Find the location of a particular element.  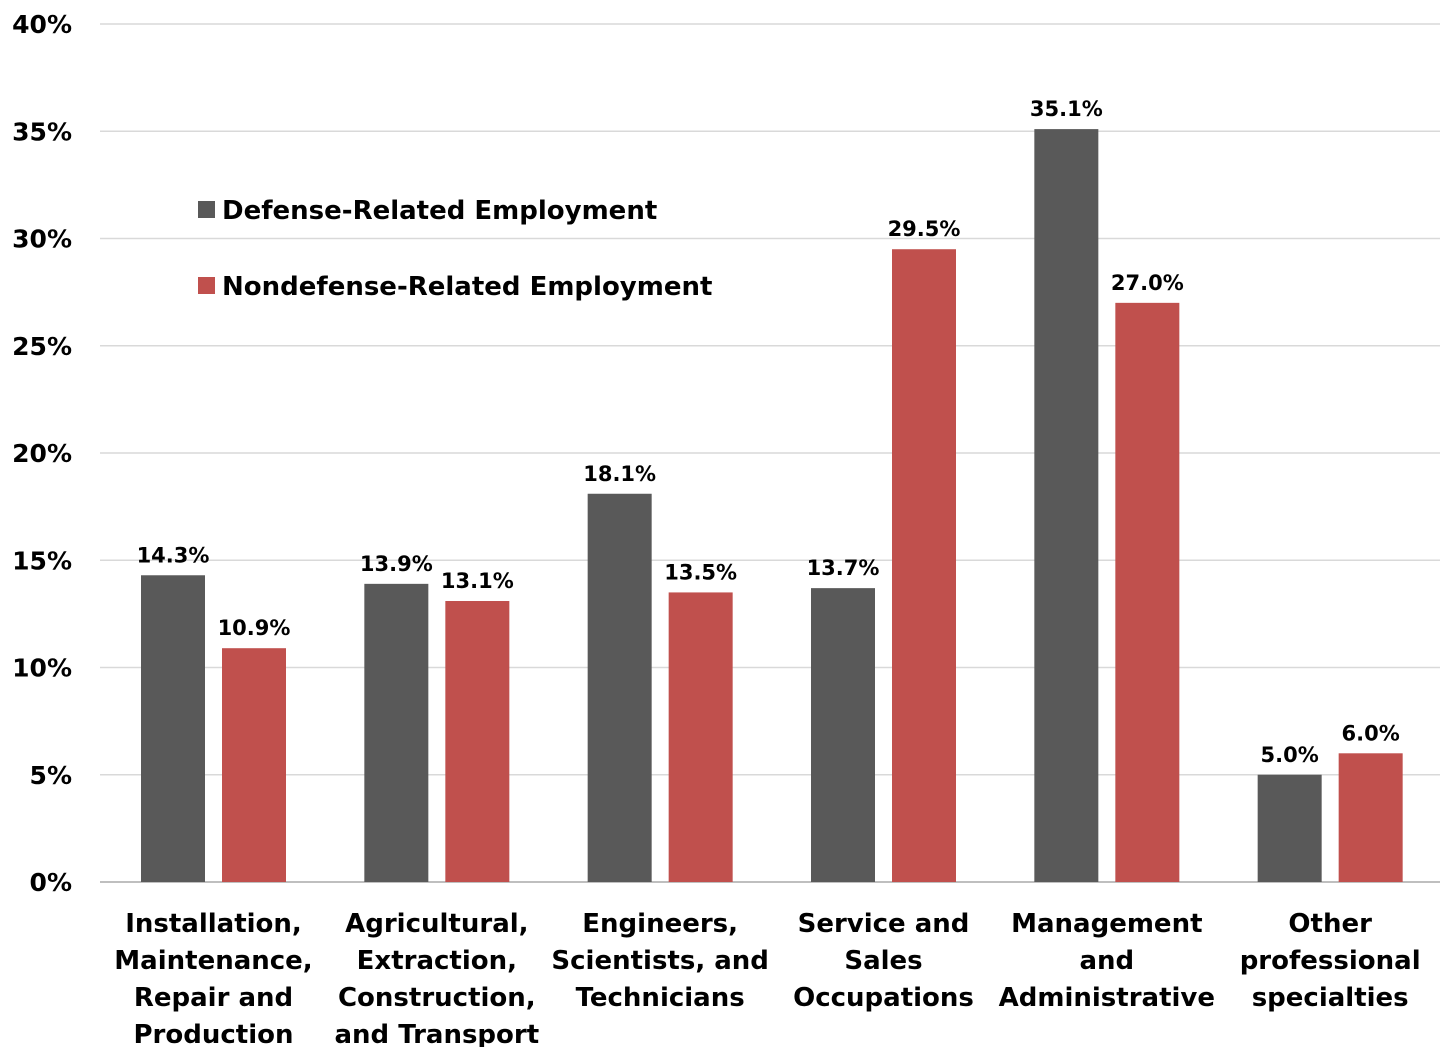

data-label: 29.5% is located at coordinates (924, 229).